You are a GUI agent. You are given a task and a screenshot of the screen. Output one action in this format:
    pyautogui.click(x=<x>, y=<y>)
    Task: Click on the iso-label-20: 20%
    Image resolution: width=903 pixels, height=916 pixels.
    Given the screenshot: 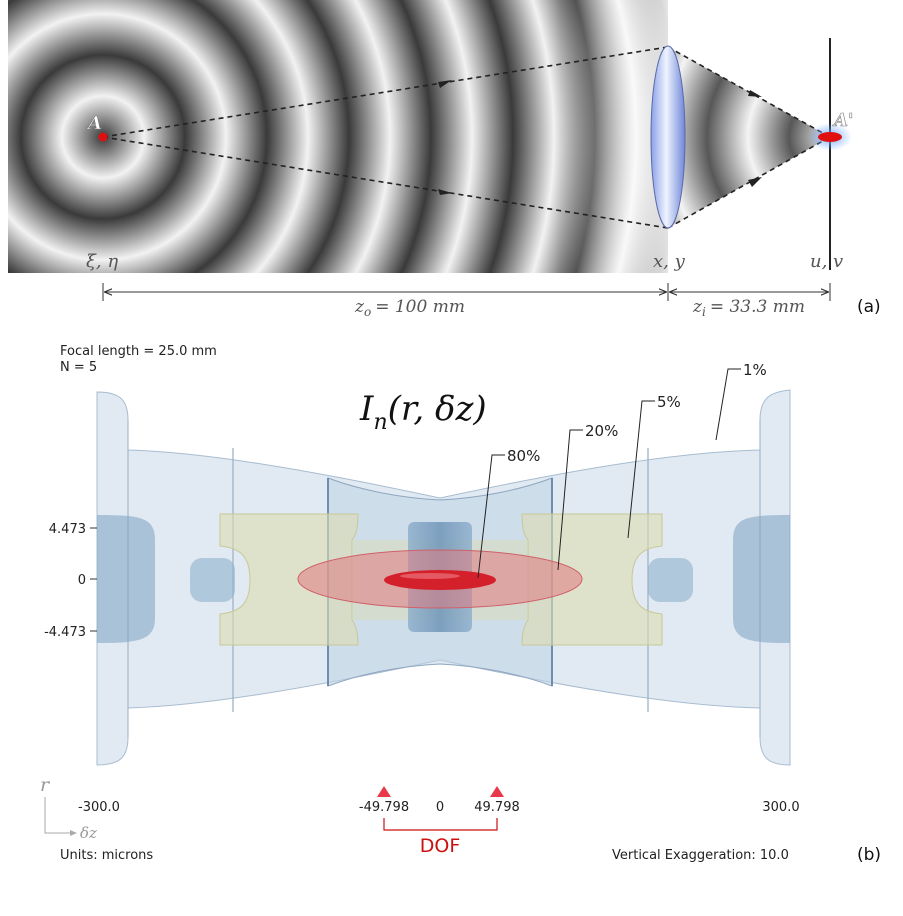 What is the action you would take?
    pyautogui.click(x=601, y=431)
    